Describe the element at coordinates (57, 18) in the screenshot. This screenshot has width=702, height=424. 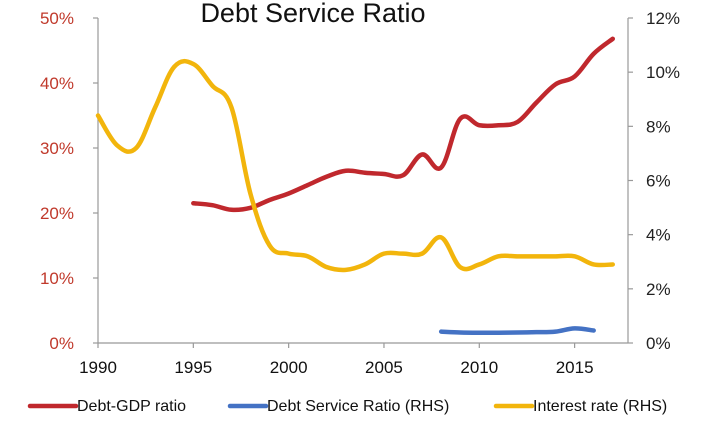
I see `left-y-tick-label: 50%` at that location.